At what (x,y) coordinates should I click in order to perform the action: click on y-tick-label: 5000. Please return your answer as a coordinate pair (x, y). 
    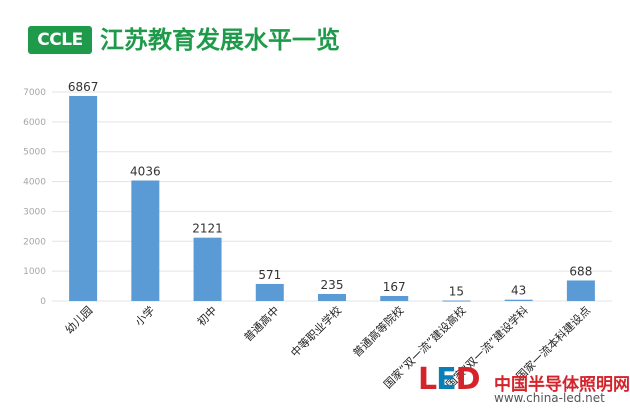
    Looking at the image, I should click on (34, 153).